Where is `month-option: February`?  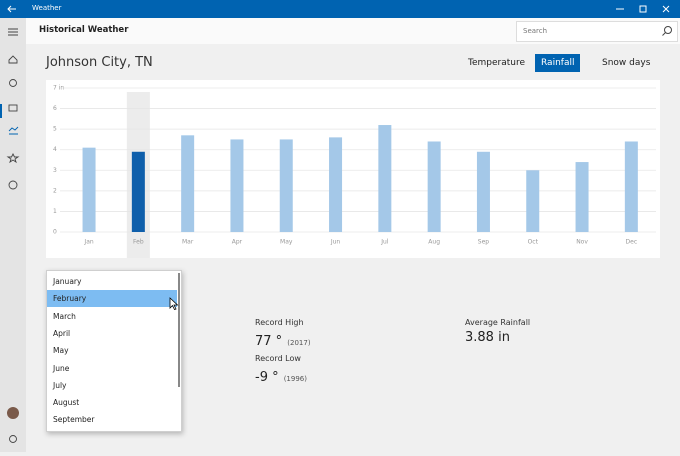 month-option: February is located at coordinates (112, 299).